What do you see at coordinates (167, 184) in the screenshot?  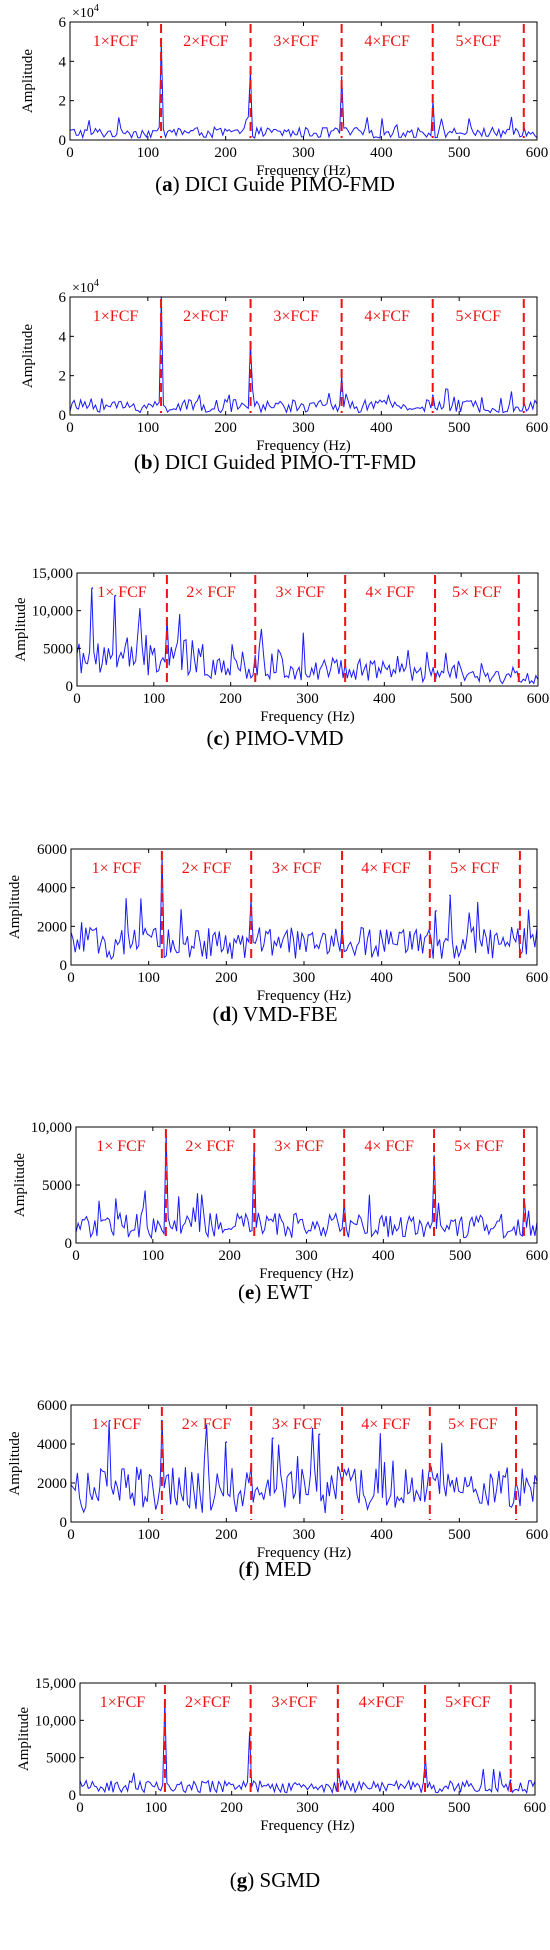 I see `caption-letter: a` at bounding box center [167, 184].